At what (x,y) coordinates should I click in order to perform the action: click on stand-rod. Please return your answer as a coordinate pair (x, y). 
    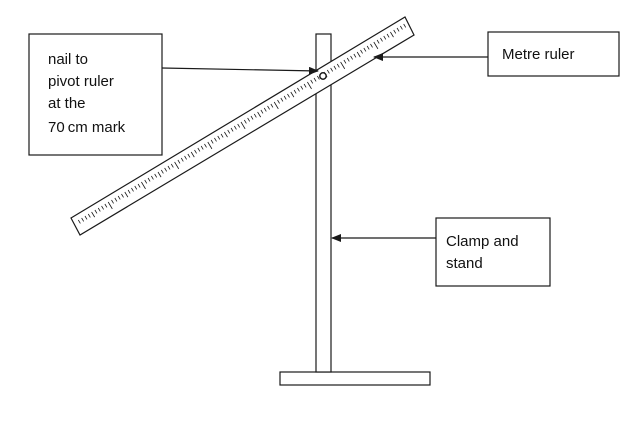
    Looking at the image, I should click on (323, 203).